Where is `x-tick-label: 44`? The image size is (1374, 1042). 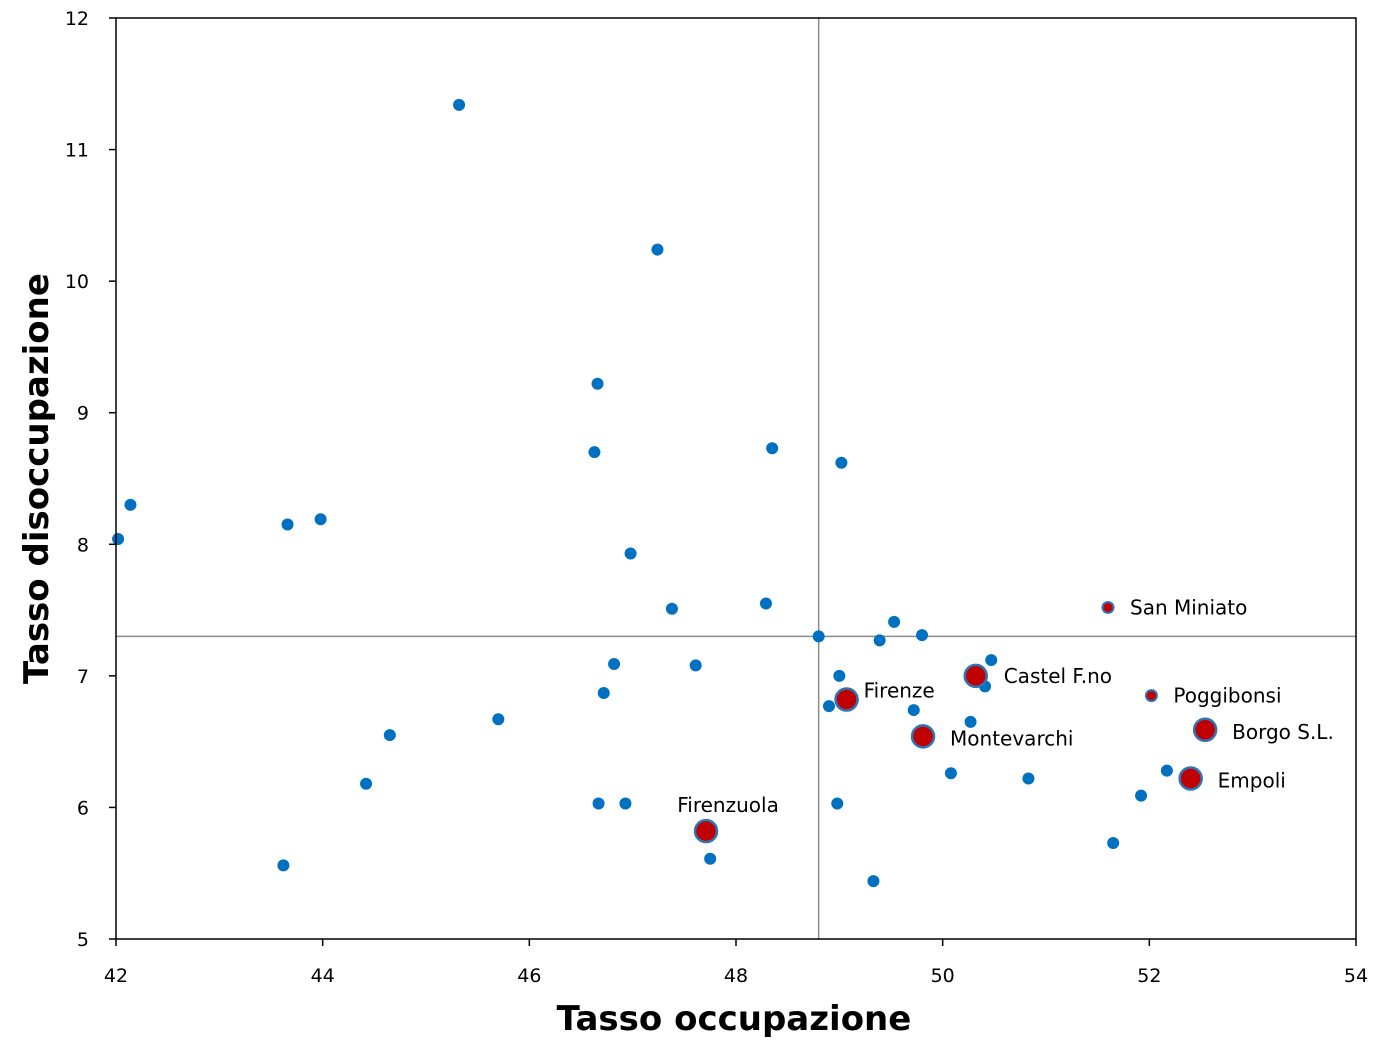
x-tick-label: 44 is located at coordinates (323, 976).